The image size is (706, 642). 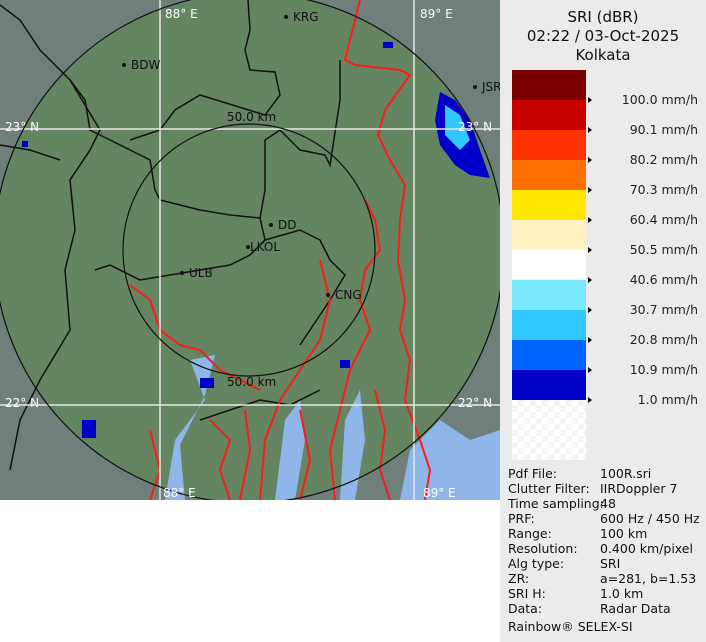 What do you see at coordinates (527, 593) in the screenshot?
I see `info-key: SRI H:` at bounding box center [527, 593].